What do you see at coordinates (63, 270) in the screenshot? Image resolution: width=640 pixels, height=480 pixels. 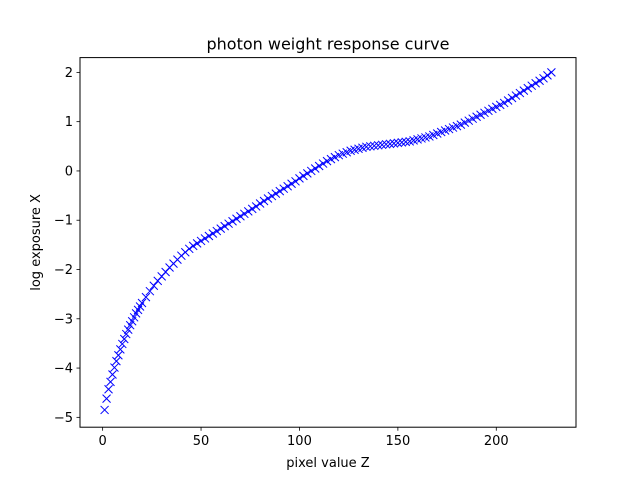 I see `y-tick-label: −2` at bounding box center [63, 270].